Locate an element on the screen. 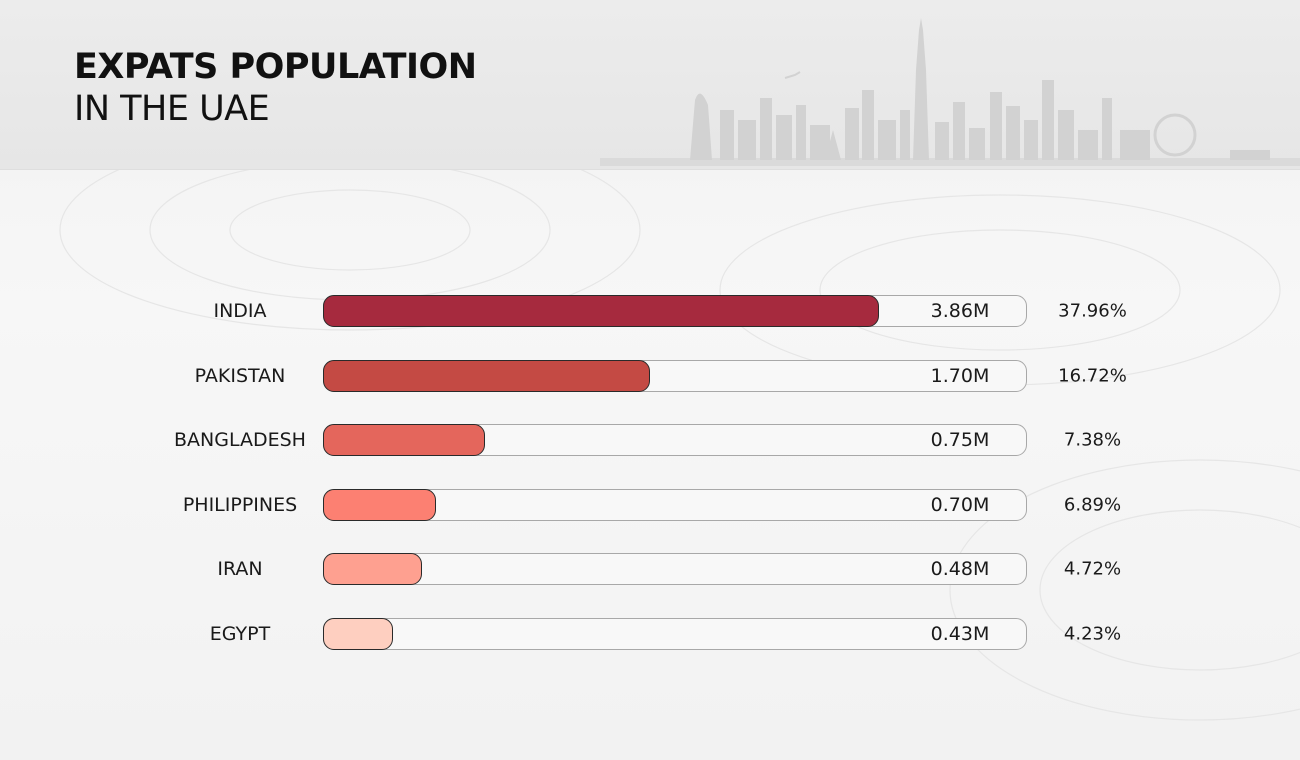 Image resolution: width=1300 pixels, height=760 pixels. value-label-bangladesh: 0.75M is located at coordinates (960, 440).